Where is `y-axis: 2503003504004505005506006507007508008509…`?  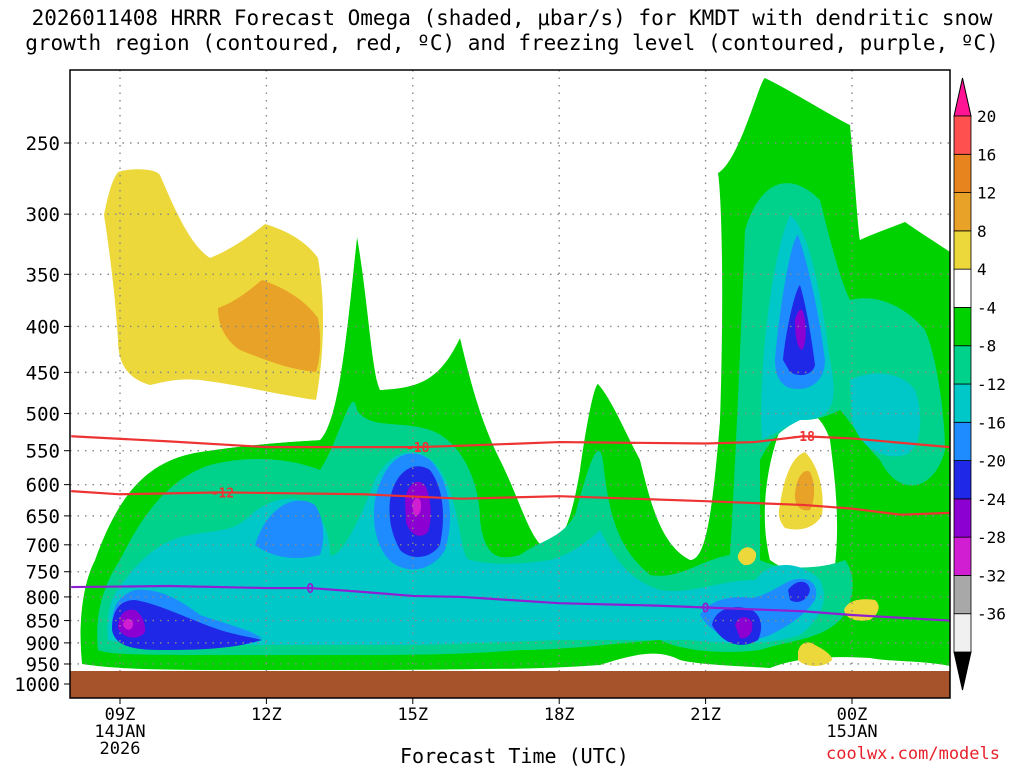 y-axis: 2503003504004505005506006507007508008509… is located at coordinates (42, 414).